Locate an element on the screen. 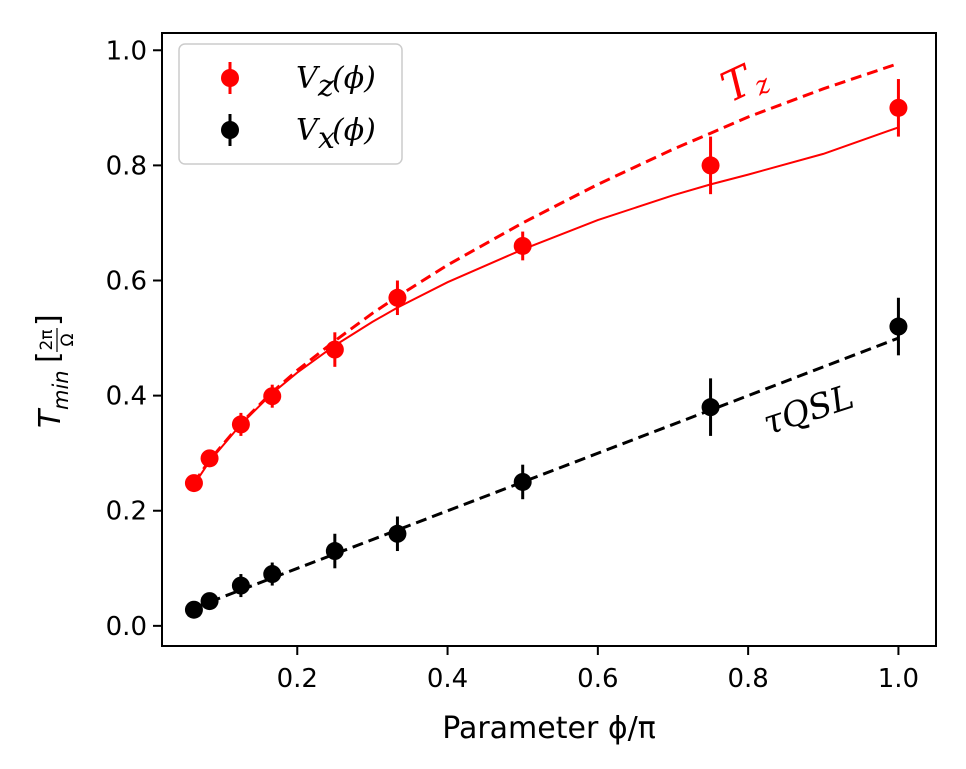  legend-marker-vx is located at coordinates (230, 130).